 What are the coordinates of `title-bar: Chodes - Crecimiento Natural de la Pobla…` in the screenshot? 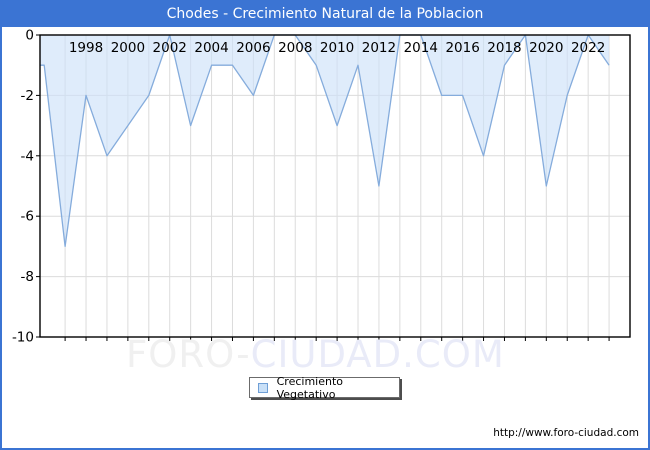 It's located at (325, 13).